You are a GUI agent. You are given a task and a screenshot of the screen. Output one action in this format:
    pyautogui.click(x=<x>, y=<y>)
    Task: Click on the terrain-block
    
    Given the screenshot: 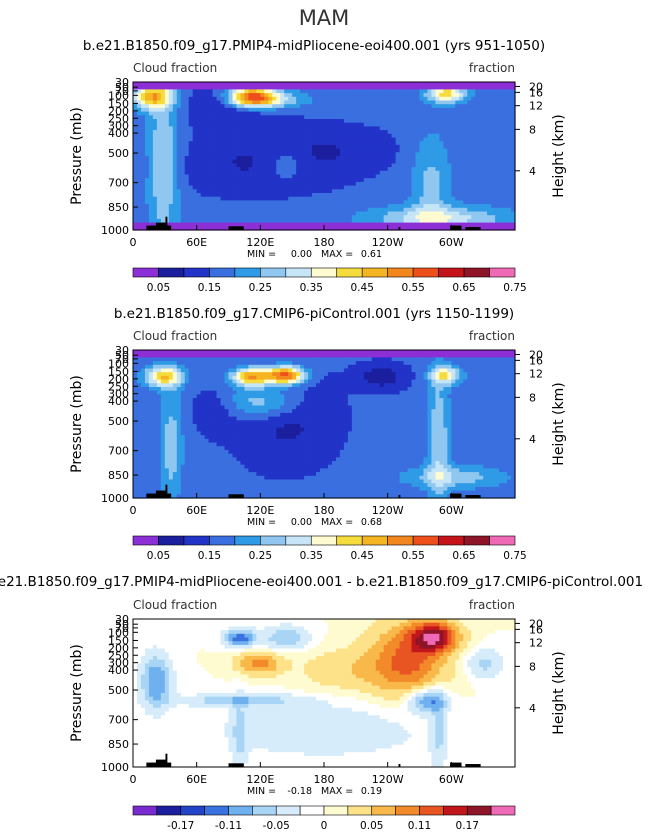 What is the action you would take?
    pyautogui.click(x=161, y=226)
    